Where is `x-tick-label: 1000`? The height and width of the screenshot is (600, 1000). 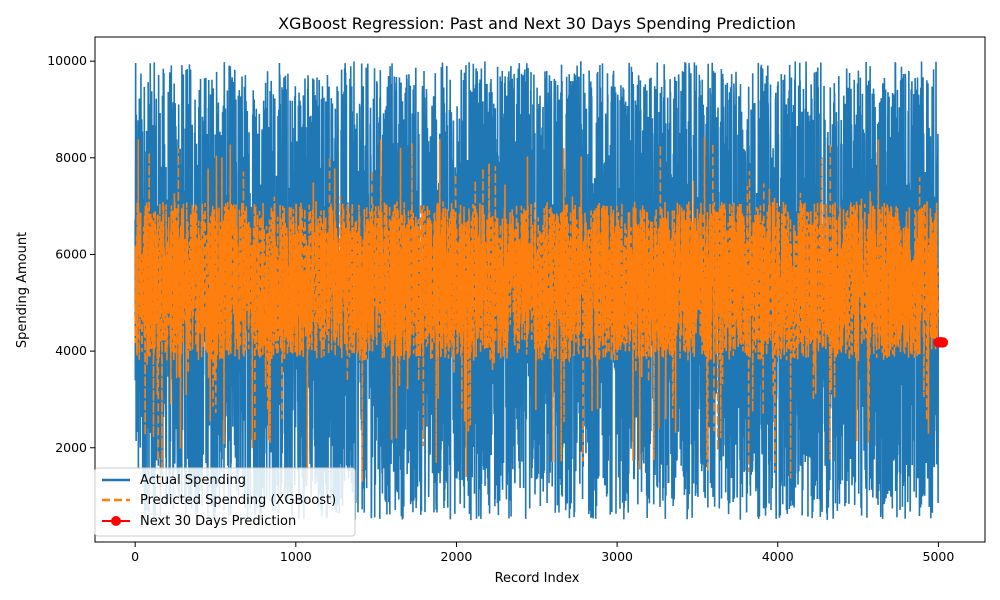
x-tick-label: 1000 is located at coordinates (296, 556).